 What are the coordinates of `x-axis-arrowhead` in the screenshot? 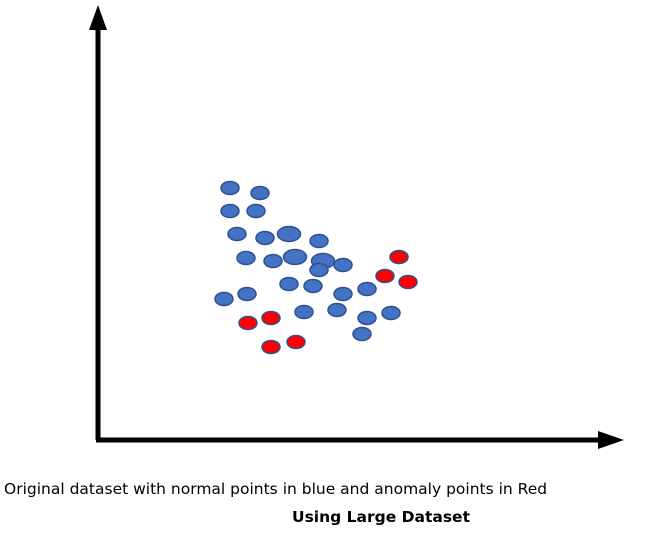 It's located at (611, 440).